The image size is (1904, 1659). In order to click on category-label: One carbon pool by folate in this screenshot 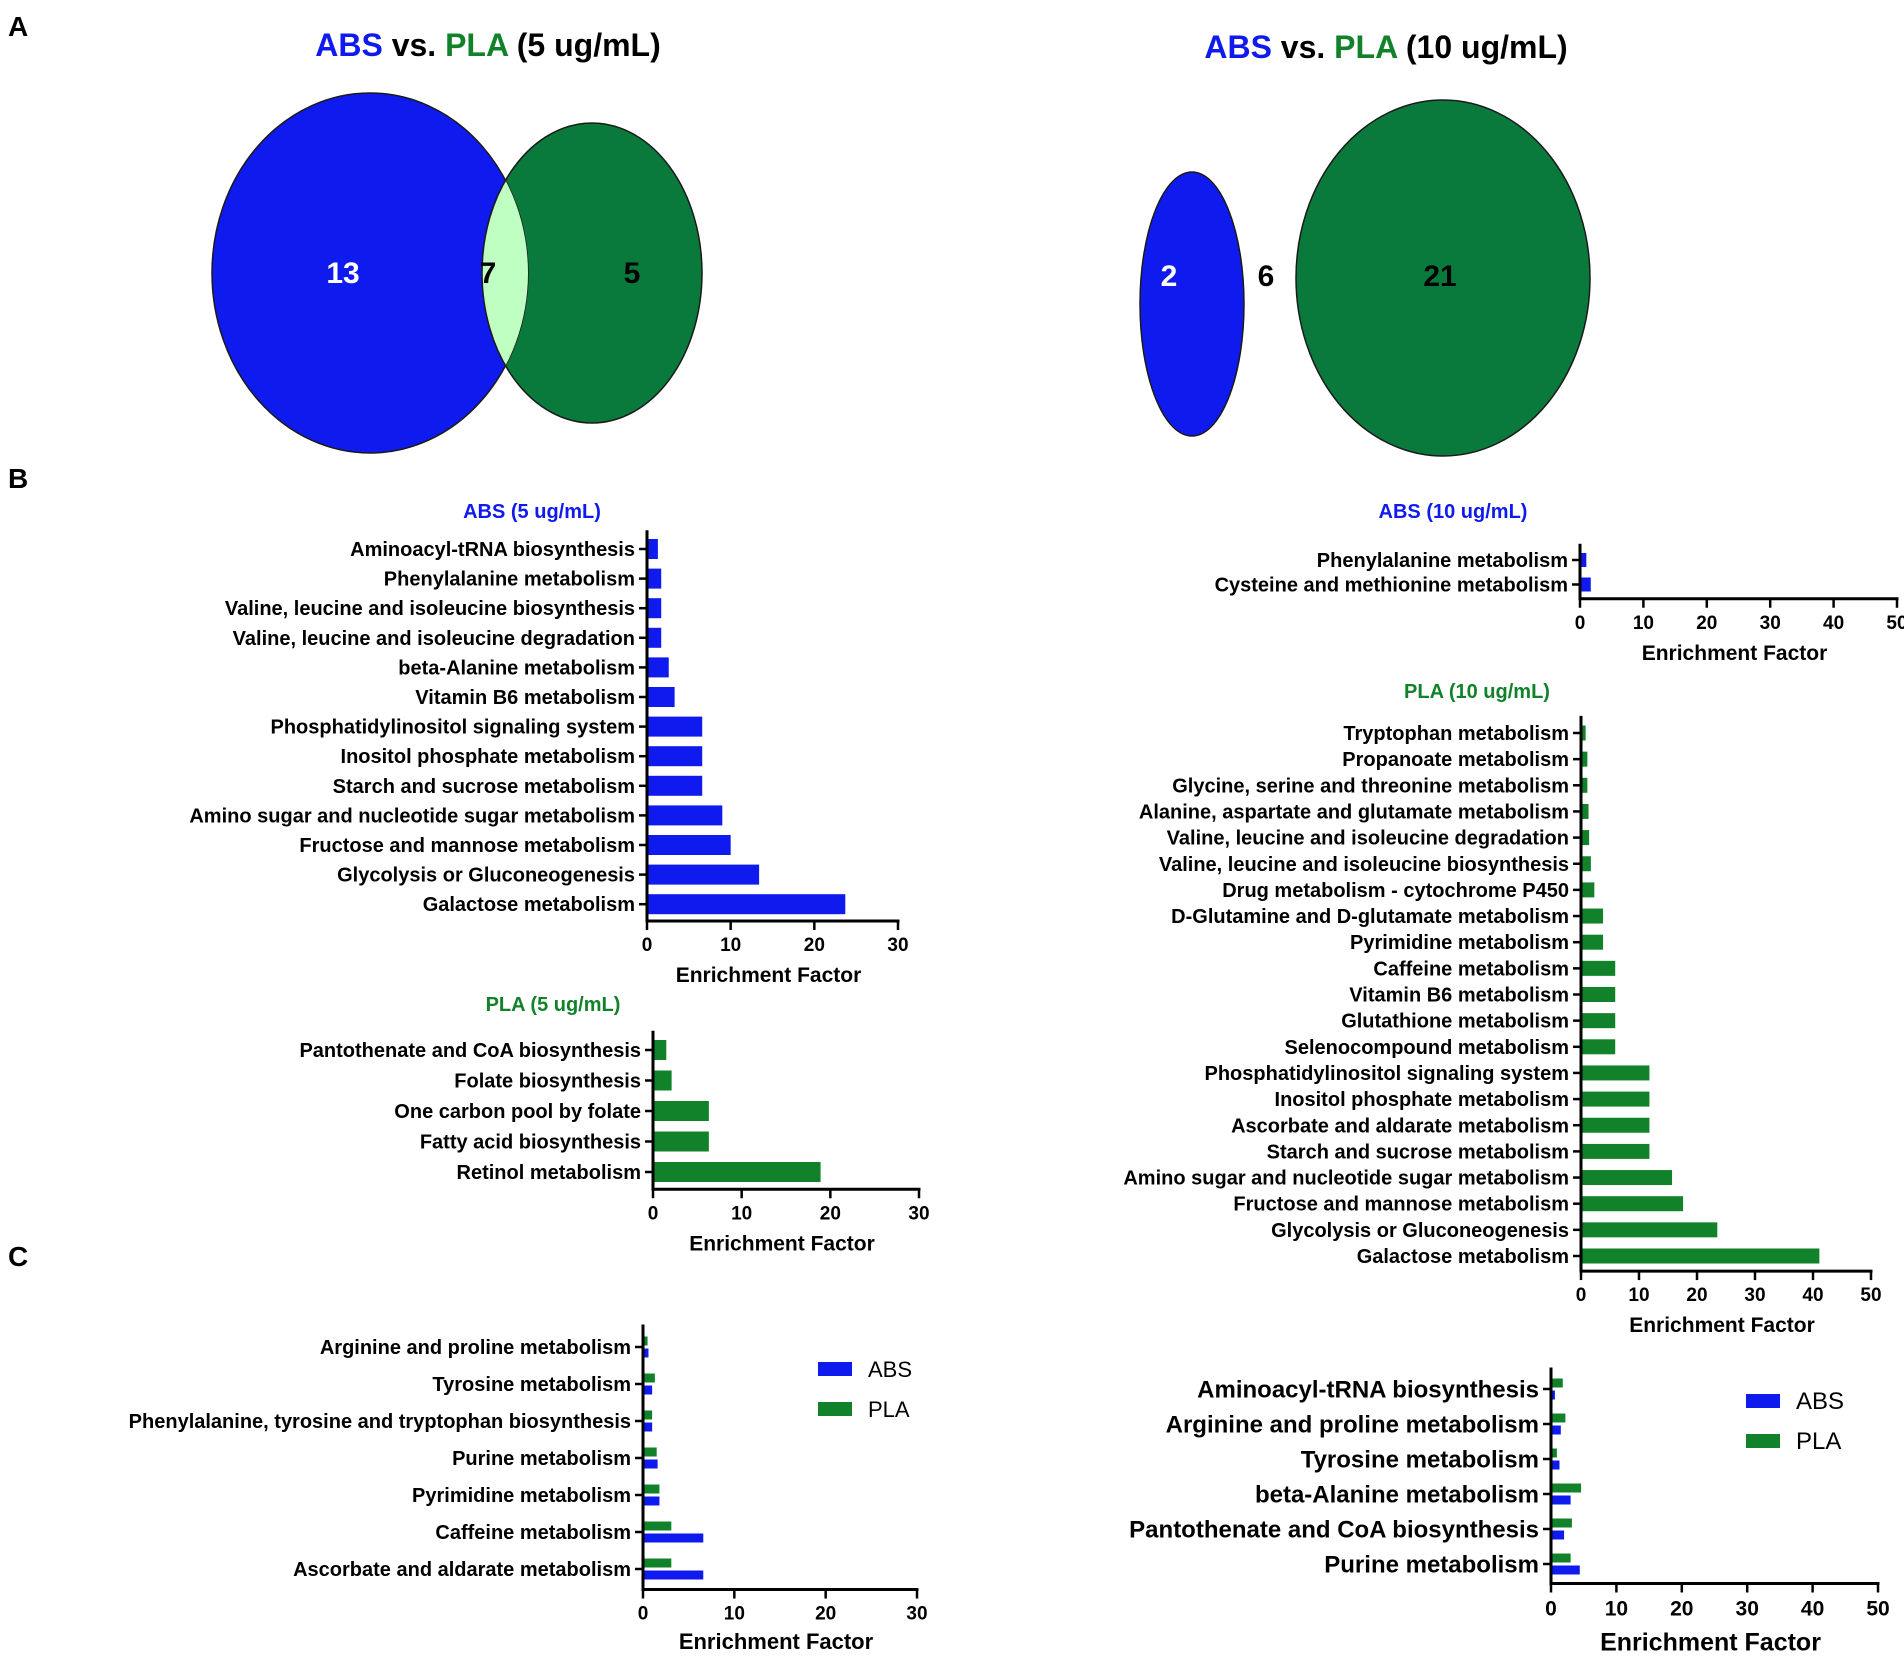, I will do `click(517, 1112)`.